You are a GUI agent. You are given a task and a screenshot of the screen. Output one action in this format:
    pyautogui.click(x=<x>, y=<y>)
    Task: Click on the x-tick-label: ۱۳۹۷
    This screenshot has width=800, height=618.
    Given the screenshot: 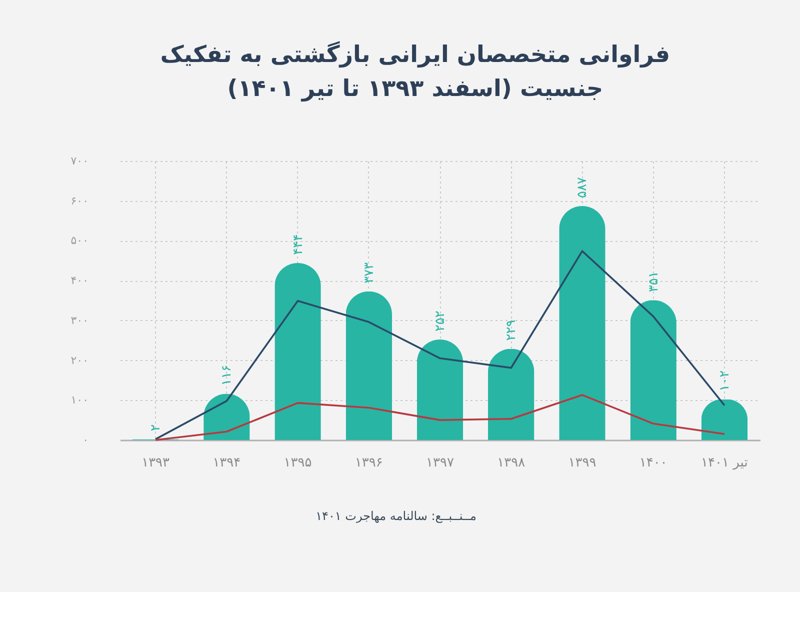 What is the action you would take?
    pyautogui.click(x=440, y=463)
    